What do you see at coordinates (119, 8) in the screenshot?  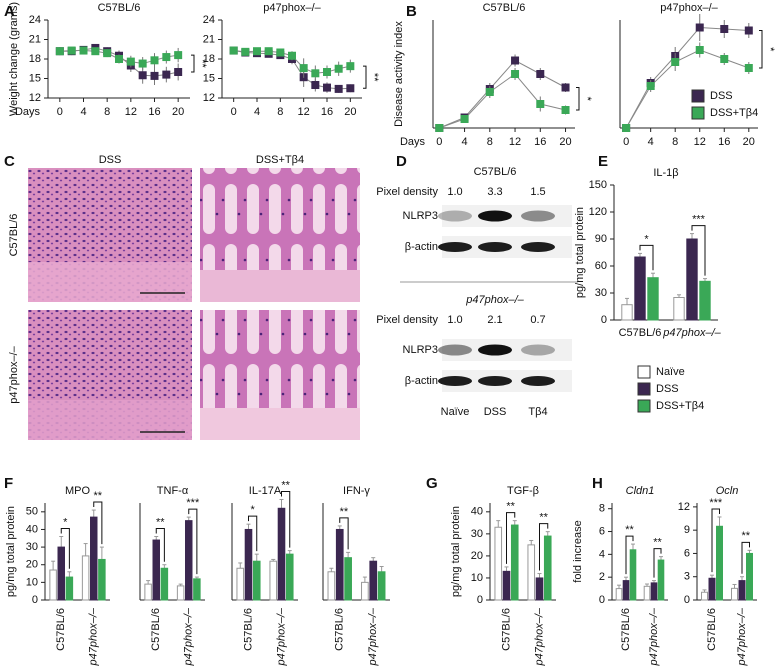 I see `chart-title: C57BL/6` at bounding box center [119, 8].